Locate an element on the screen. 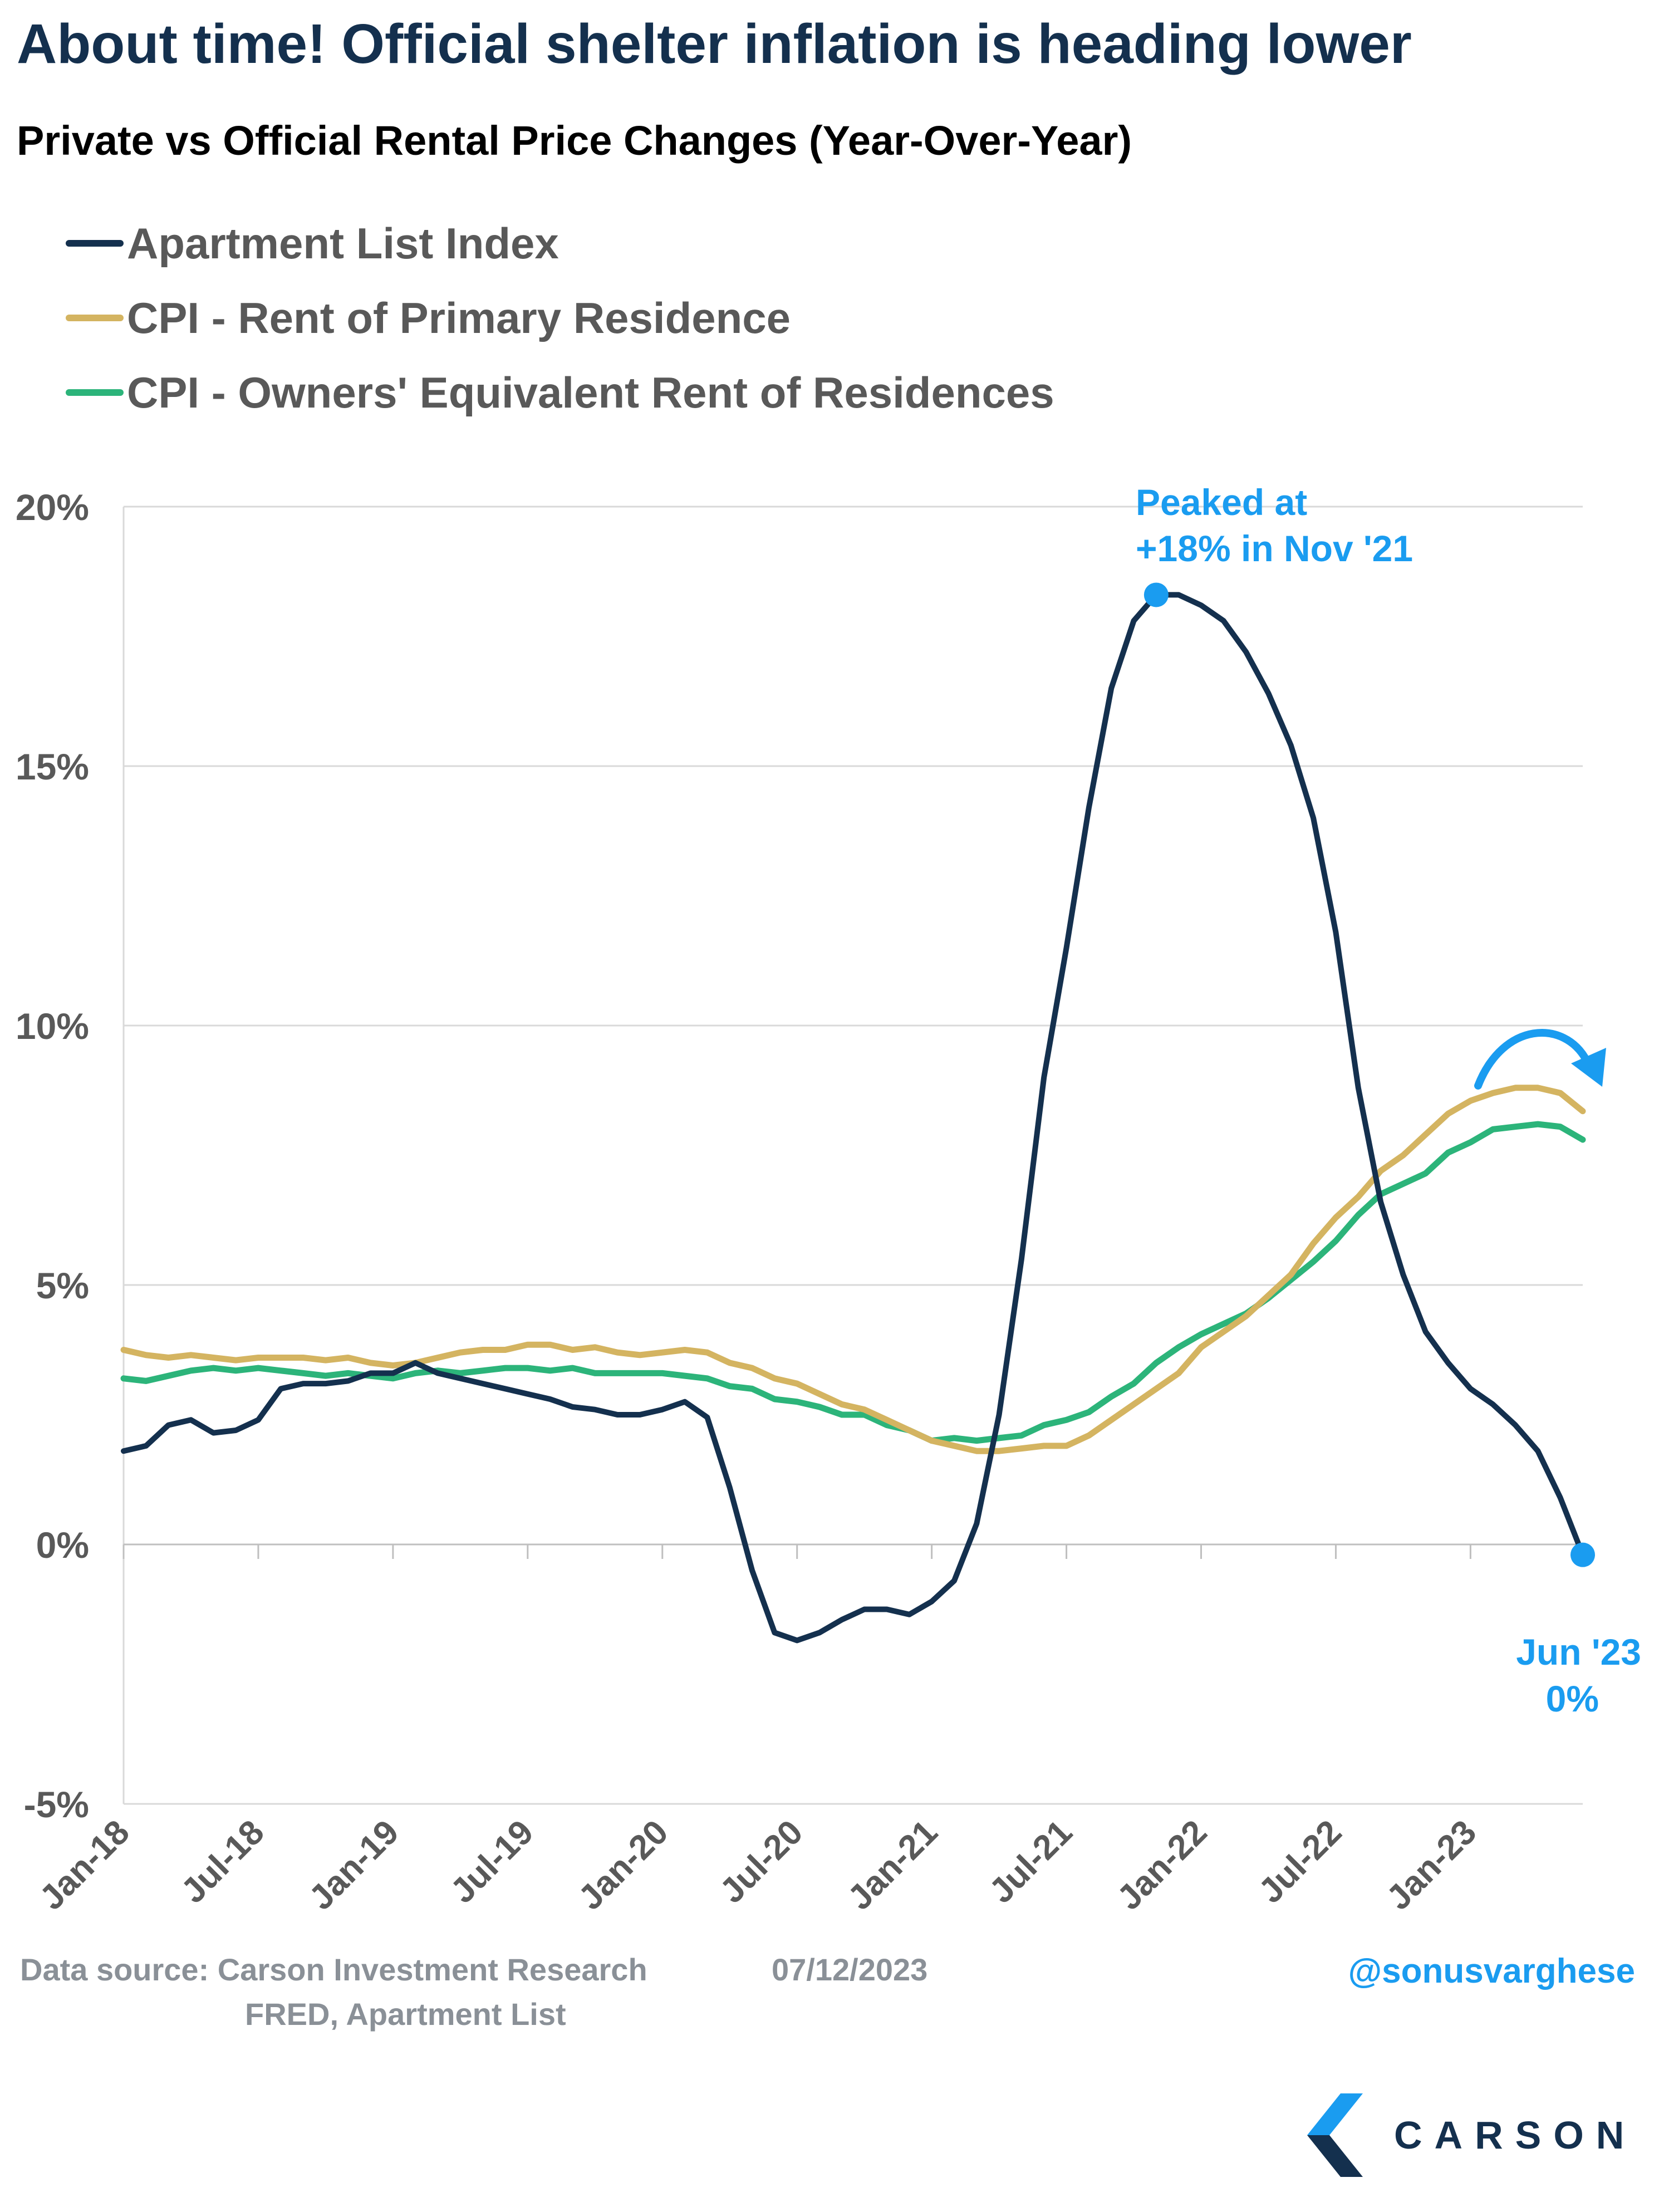  legend-label-apartment-list: Apartment List Index is located at coordinates (343, 243).